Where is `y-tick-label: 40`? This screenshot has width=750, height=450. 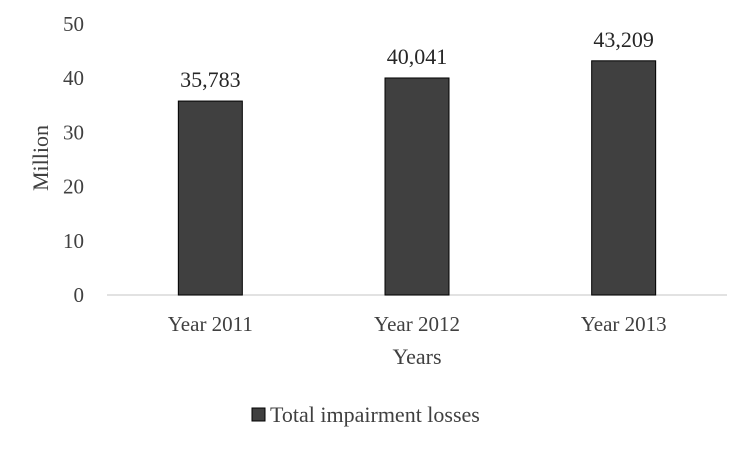 y-tick-label: 40 is located at coordinates (73, 78).